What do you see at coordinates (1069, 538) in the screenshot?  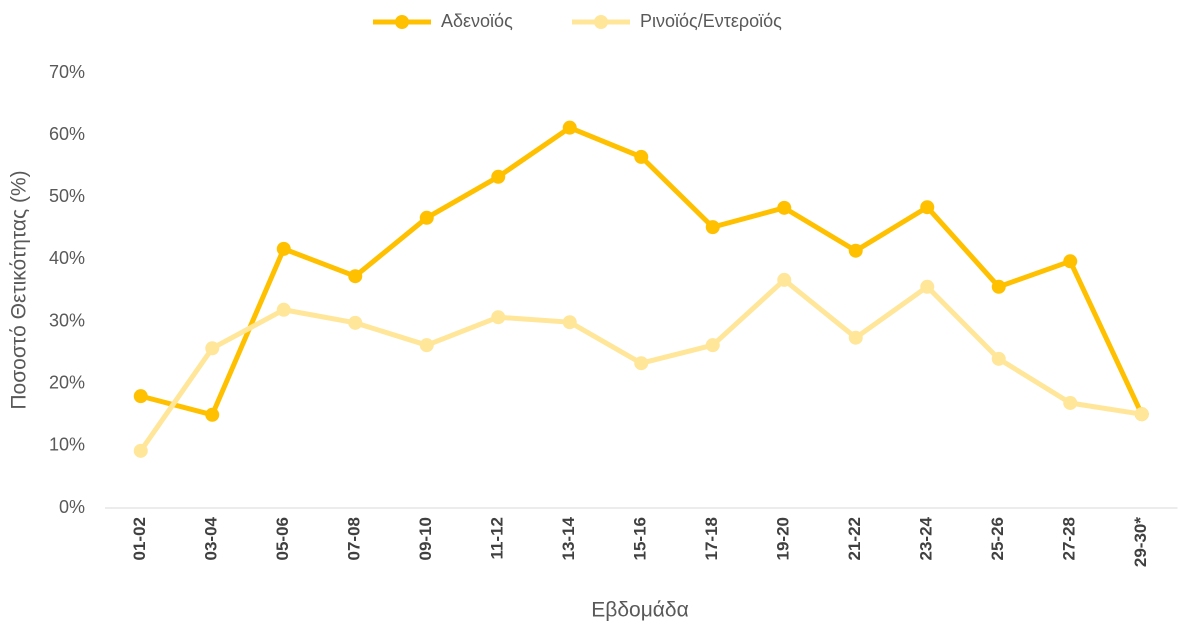 I see `x-tick-label: 27-28` at bounding box center [1069, 538].